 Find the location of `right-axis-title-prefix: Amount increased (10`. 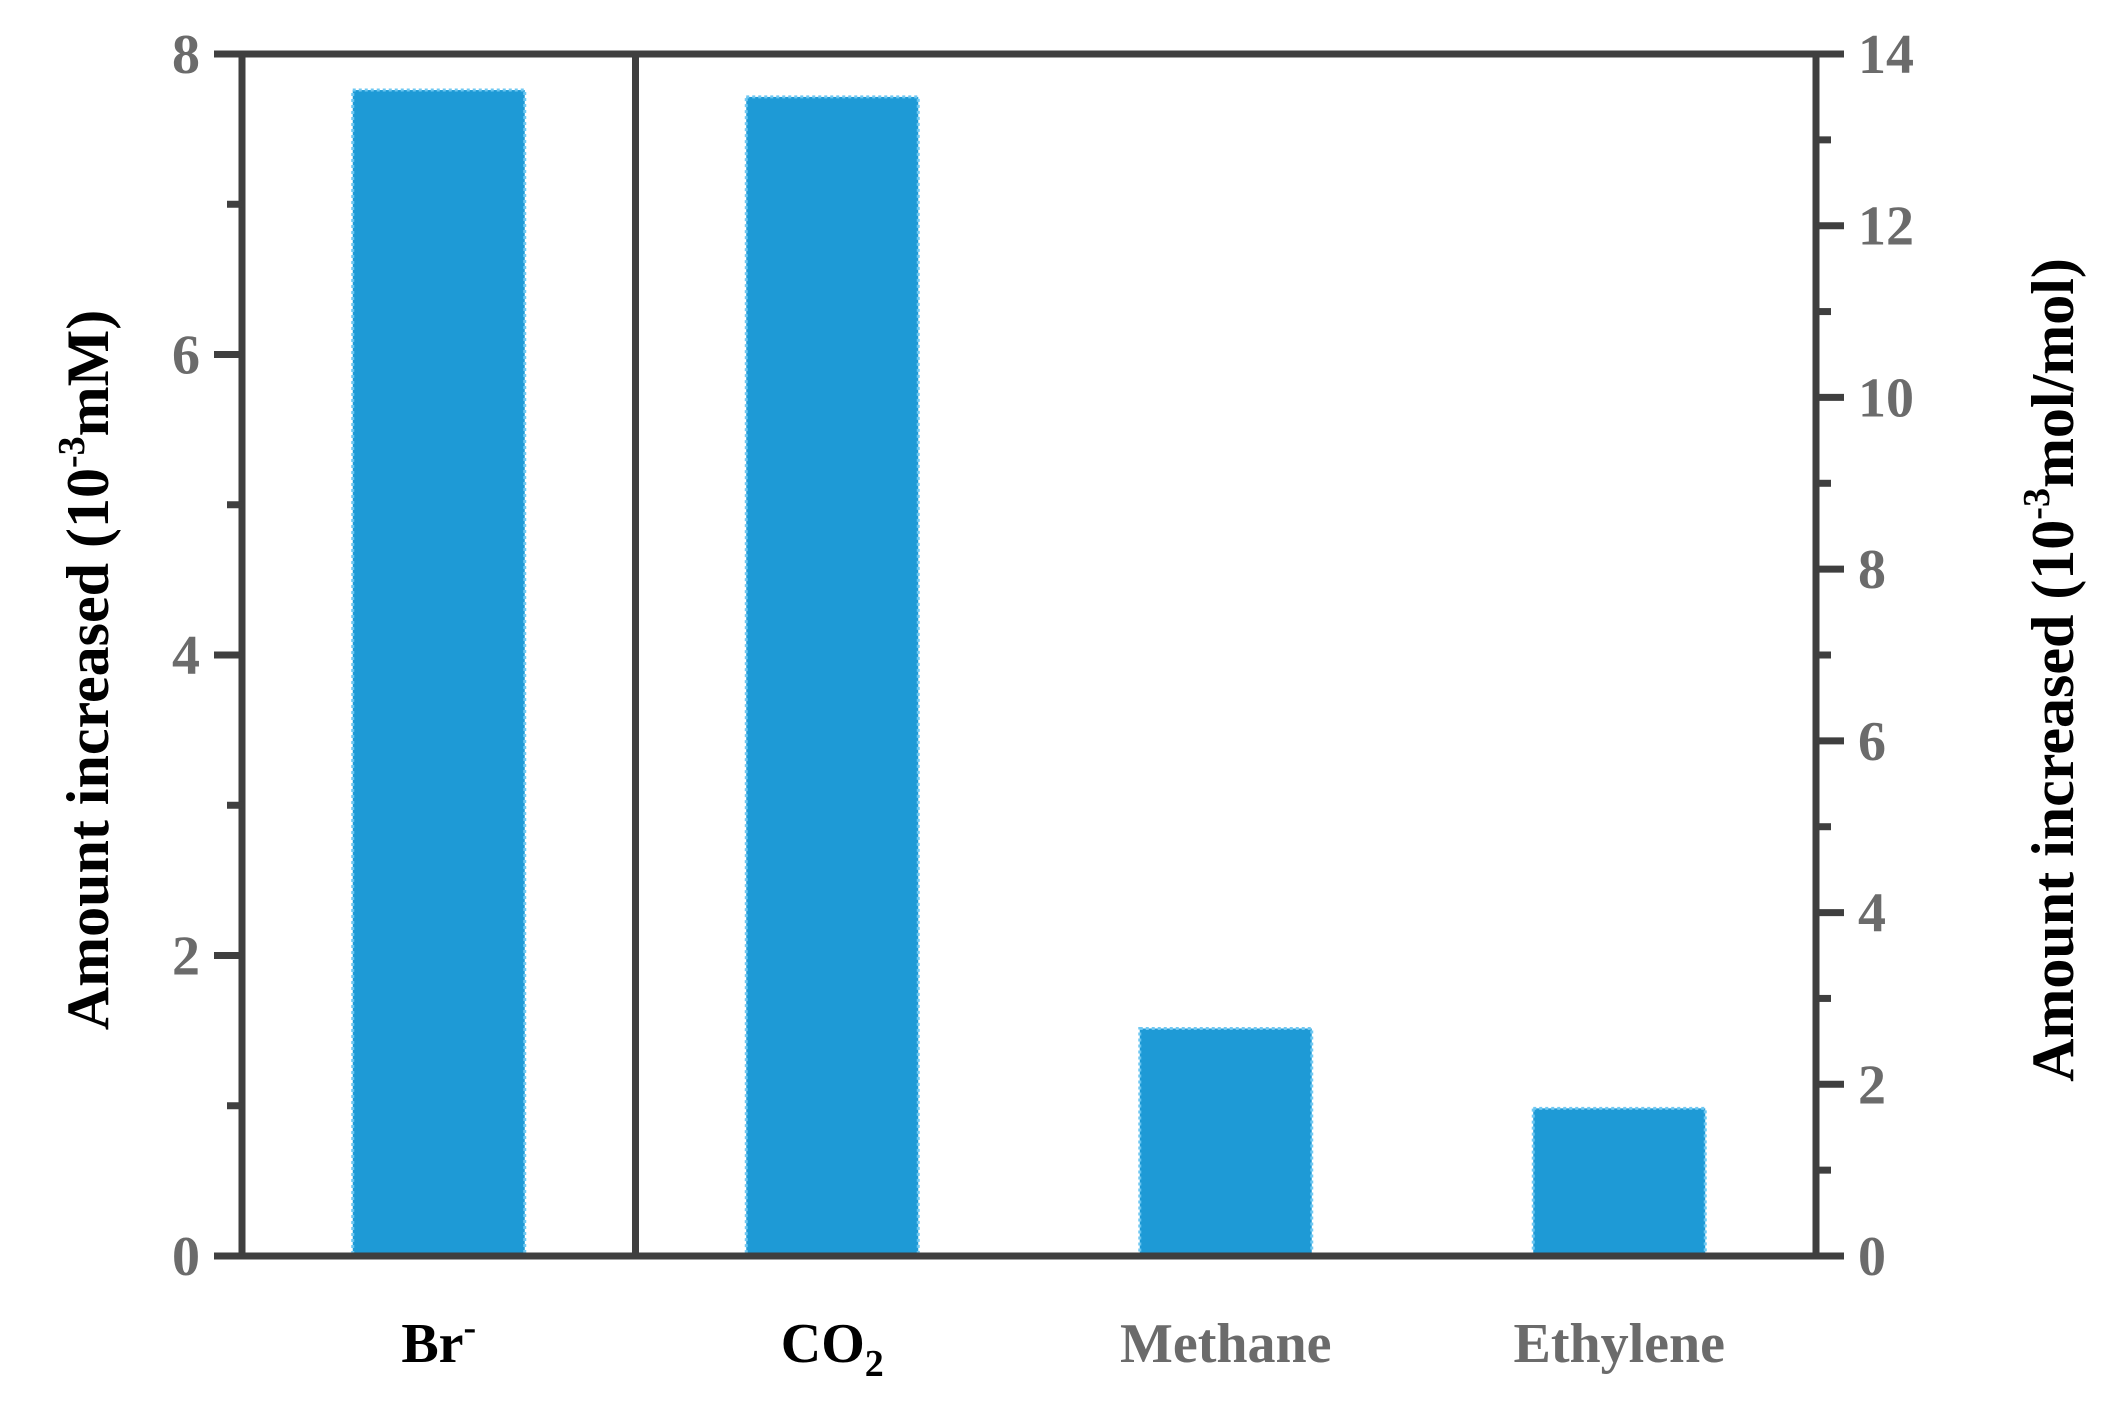

right-axis-title-prefix: Amount increased (10 is located at coordinates (2053, 801).